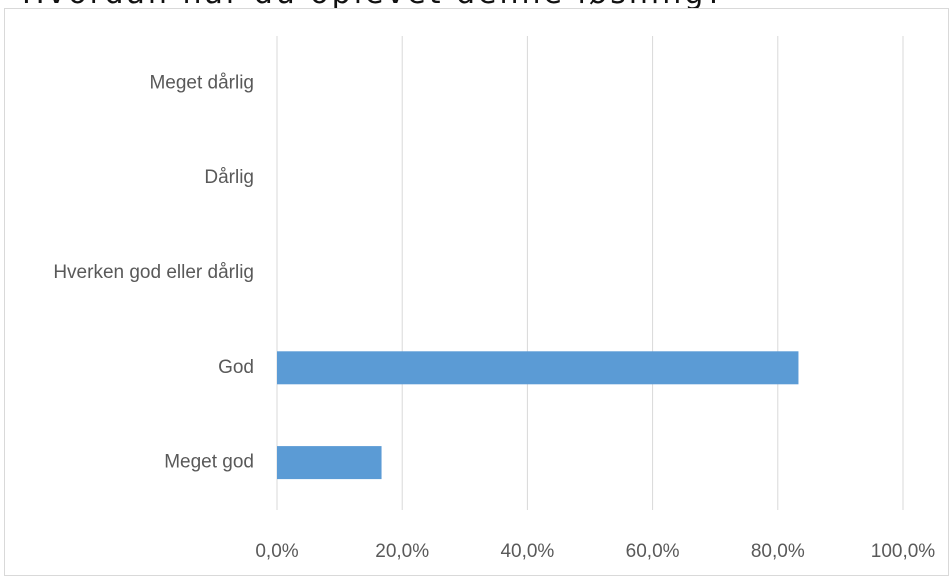  Describe the element at coordinates (236, 367) in the screenshot. I see `category-label: God` at that location.